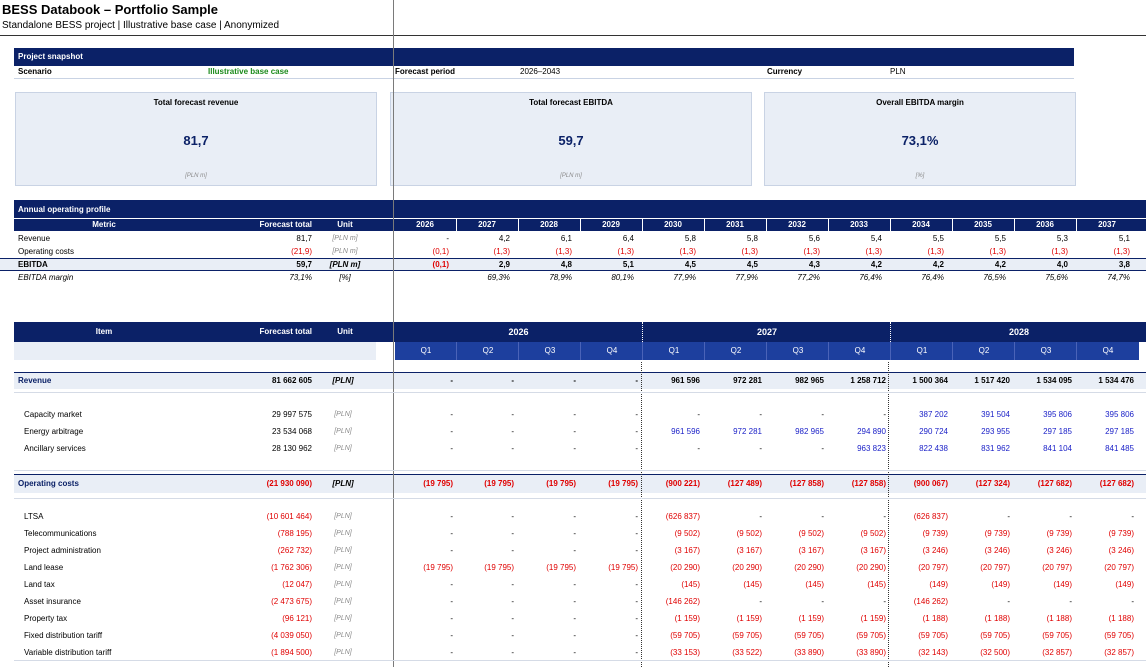  I want to click on quarterly-value-cell: (20 290), so click(809, 567).